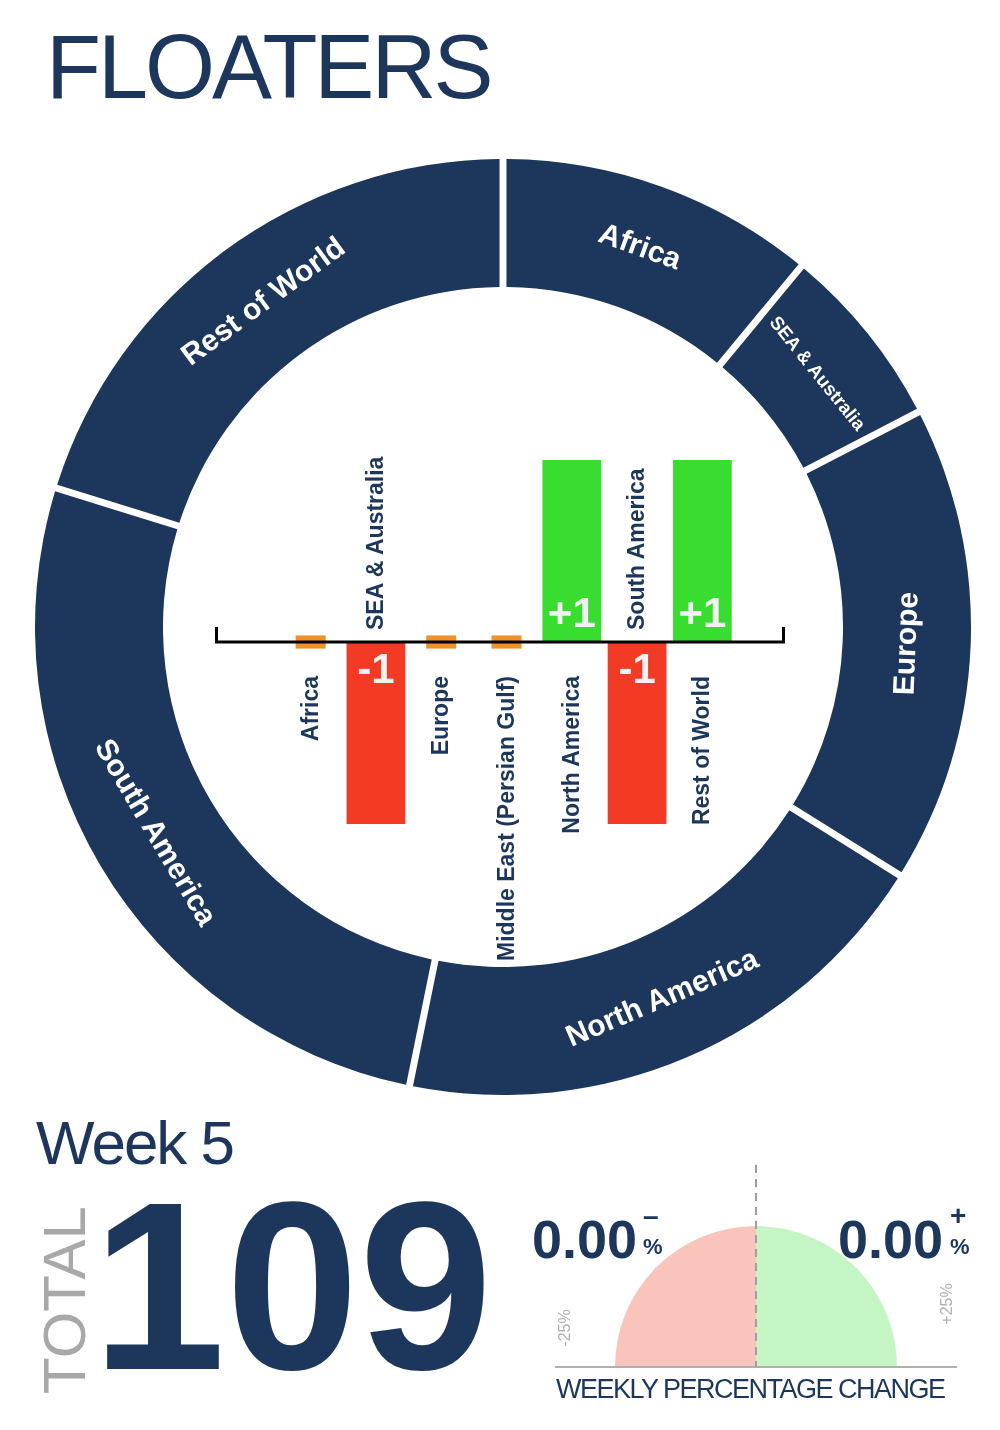 This screenshot has width=1000, height=1430. What do you see at coordinates (564, 1328) in the screenshot?
I see `text: -25%` at bounding box center [564, 1328].